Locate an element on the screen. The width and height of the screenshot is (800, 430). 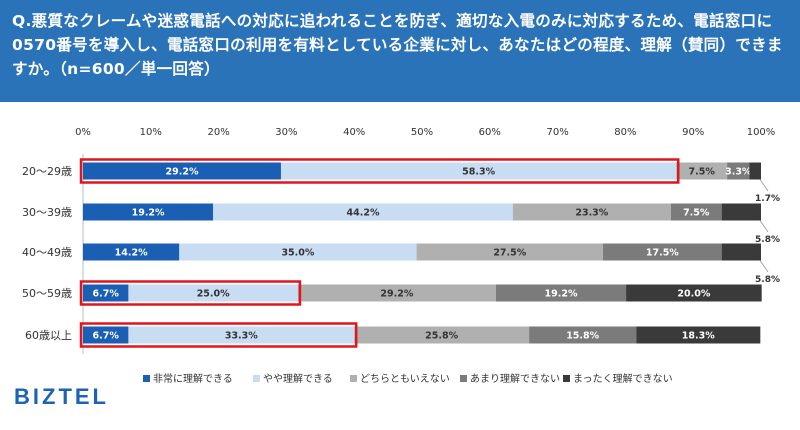
data-label: 15.8% is located at coordinates (582, 336).